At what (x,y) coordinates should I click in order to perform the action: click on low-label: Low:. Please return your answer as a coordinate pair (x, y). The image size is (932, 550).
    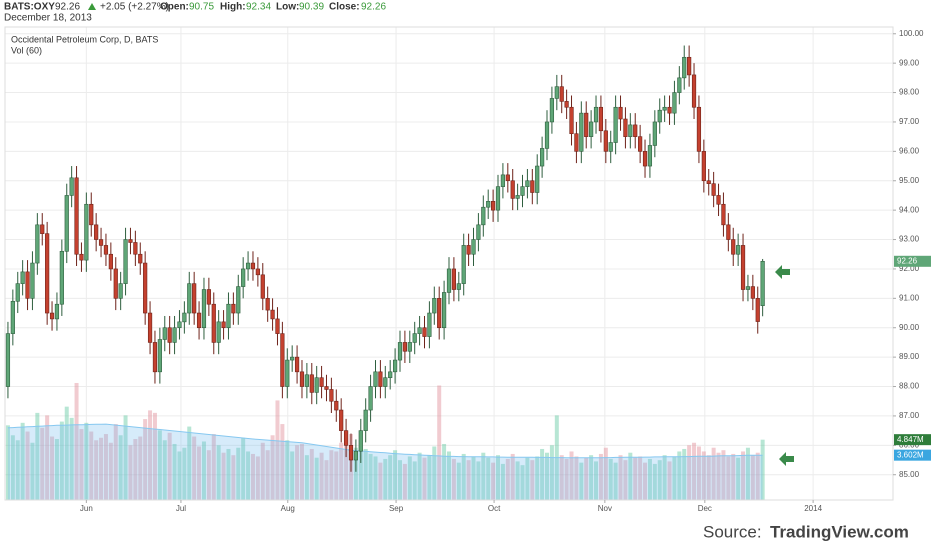
    Looking at the image, I should click on (287, 7).